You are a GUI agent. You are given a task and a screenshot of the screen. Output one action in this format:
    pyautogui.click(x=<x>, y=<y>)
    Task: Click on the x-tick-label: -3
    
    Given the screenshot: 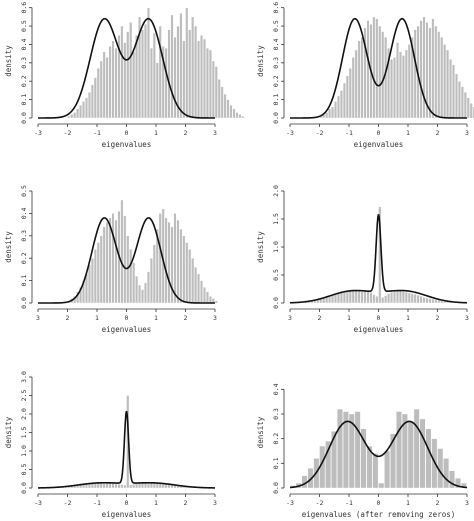 What is the action you would take?
    pyautogui.click(x=38, y=133)
    